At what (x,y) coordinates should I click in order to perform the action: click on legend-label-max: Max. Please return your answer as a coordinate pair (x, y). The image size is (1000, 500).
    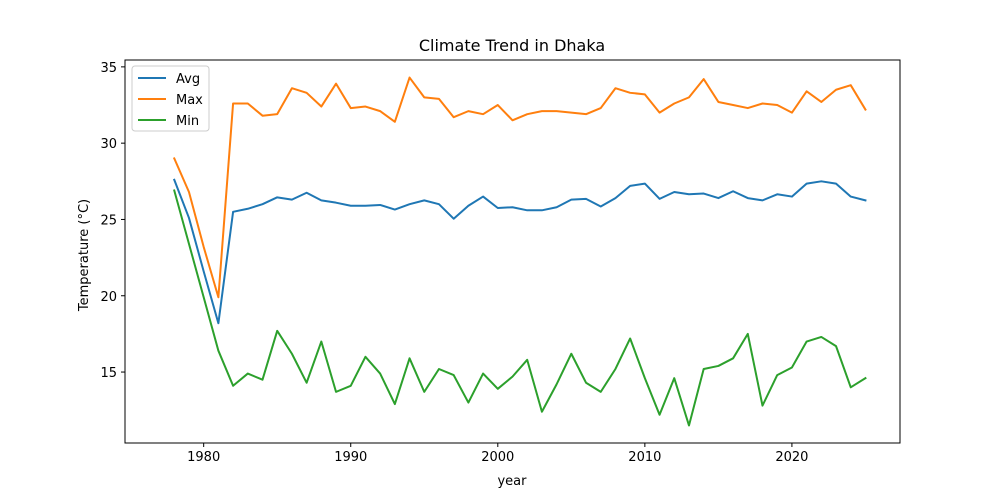
    Looking at the image, I should click on (189, 100).